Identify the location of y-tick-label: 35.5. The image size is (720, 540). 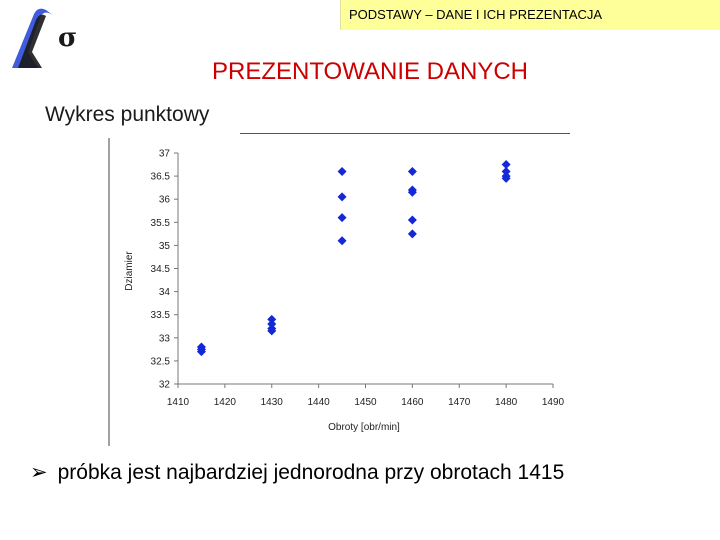
(161, 223).